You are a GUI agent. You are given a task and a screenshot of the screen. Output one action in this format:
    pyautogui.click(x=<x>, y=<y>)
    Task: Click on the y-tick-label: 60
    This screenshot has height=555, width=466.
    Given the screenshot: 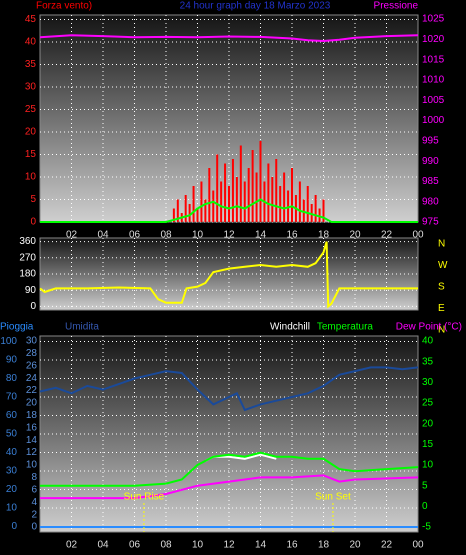 What is the action you would take?
    pyautogui.click(x=12, y=415)
    